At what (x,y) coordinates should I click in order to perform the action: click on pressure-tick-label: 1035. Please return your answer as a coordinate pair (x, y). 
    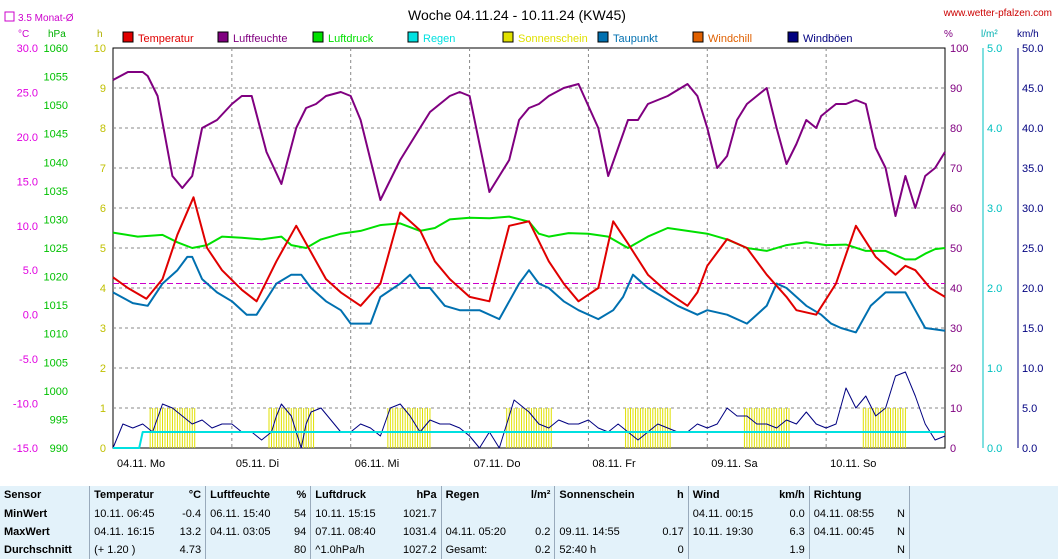
    Looking at the image, I should click on (56, 192).